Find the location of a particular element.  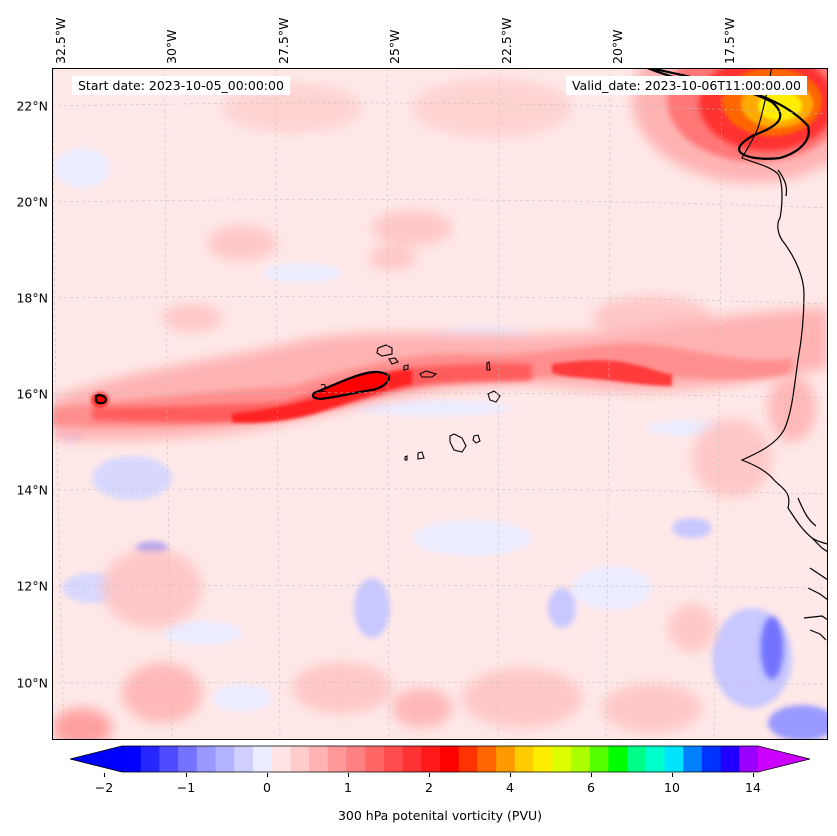

lat-label-14n: 14°N is located at coordinates (32, 490).